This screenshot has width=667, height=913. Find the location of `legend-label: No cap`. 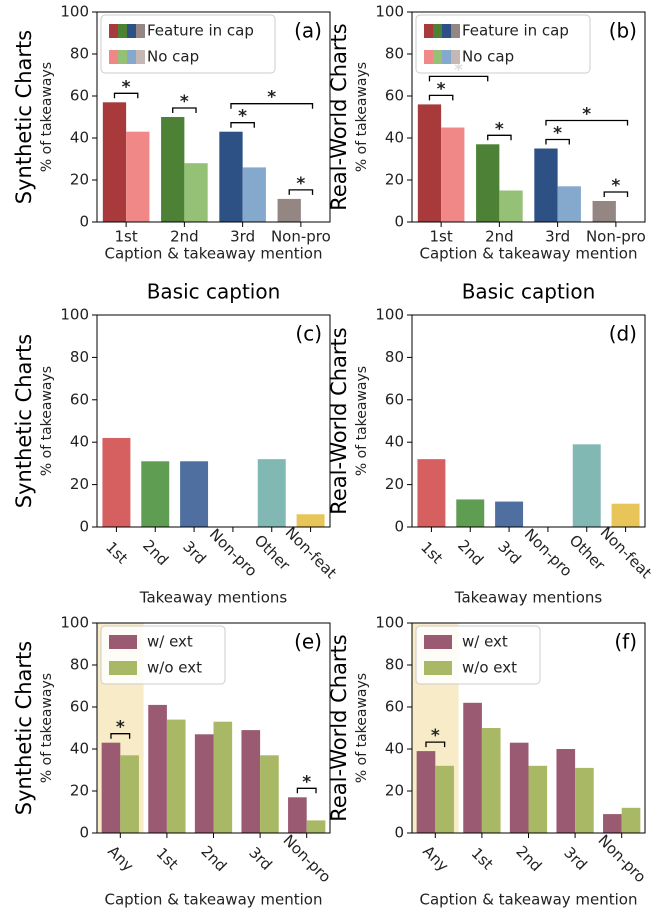

legend-label: No cap is located at coordinates (488, 57).